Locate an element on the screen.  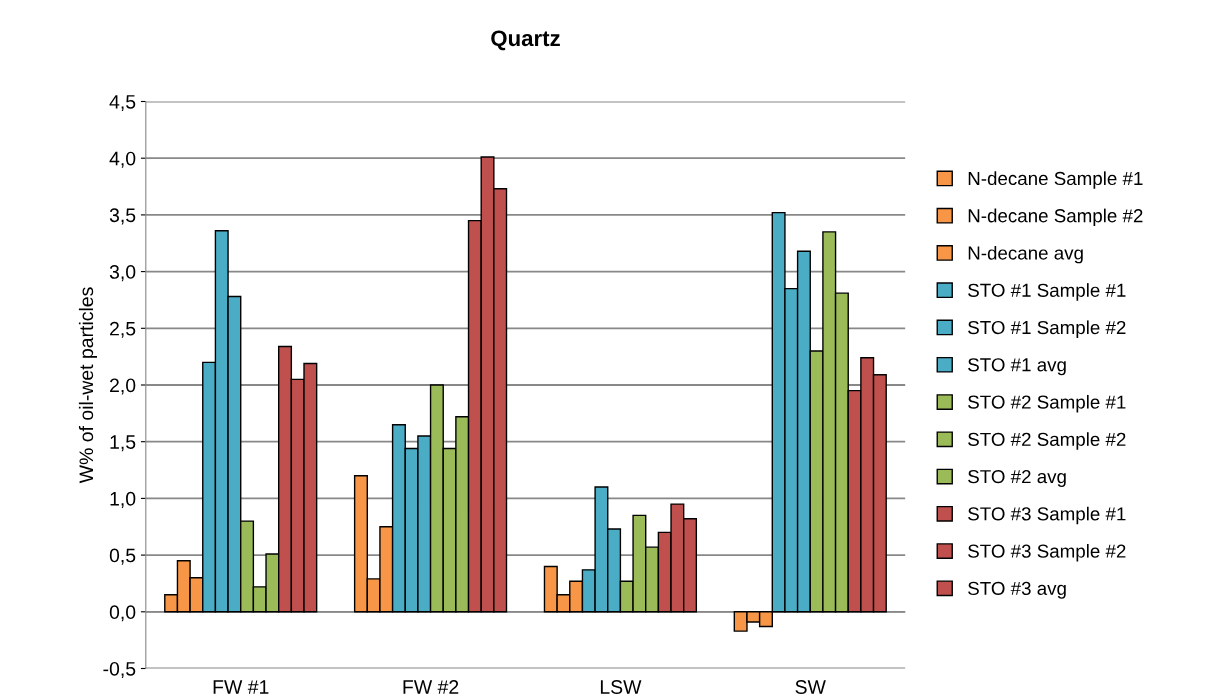
y-axis-title: W% of oil-wet particles is located at coordinates (88, 385).